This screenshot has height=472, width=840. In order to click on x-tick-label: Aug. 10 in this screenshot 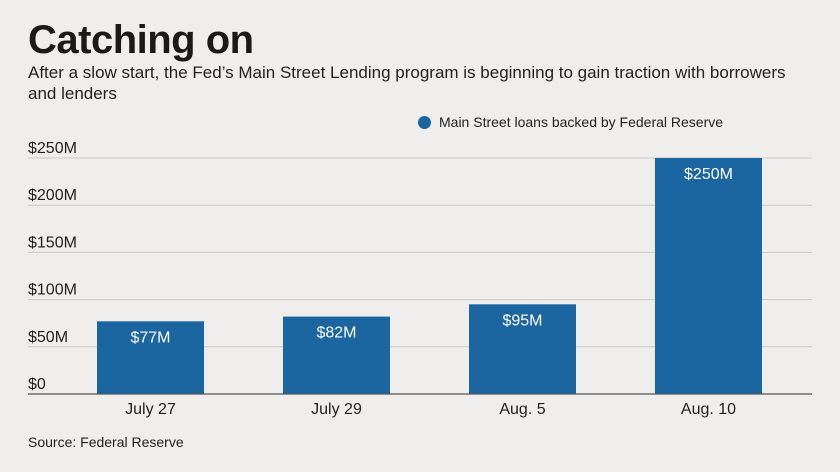, I will do `click(708, 409)`.